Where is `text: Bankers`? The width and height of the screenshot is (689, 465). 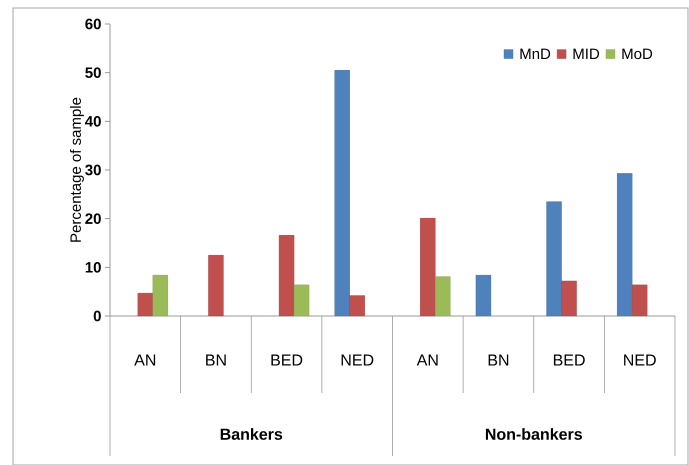 text: Bankers is located at coordinates (251, 434).